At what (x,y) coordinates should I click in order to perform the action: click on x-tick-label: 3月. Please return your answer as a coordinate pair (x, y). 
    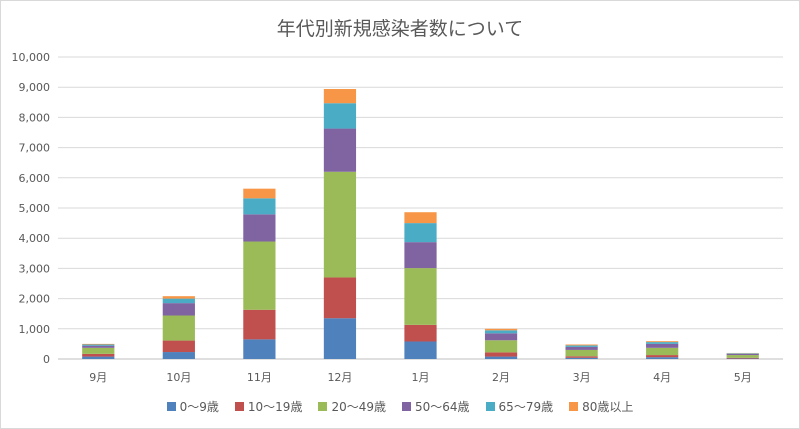
    Looking at the image, I should click on (582, 377).